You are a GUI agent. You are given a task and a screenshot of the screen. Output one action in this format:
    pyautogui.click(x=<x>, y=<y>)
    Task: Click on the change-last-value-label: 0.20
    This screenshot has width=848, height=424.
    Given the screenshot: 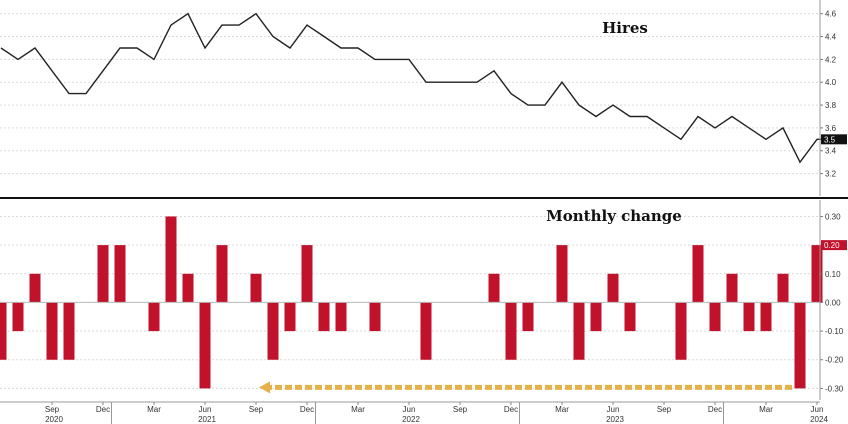 What is the action you would take?
    pyautogui.click(x=832, y=245)
    